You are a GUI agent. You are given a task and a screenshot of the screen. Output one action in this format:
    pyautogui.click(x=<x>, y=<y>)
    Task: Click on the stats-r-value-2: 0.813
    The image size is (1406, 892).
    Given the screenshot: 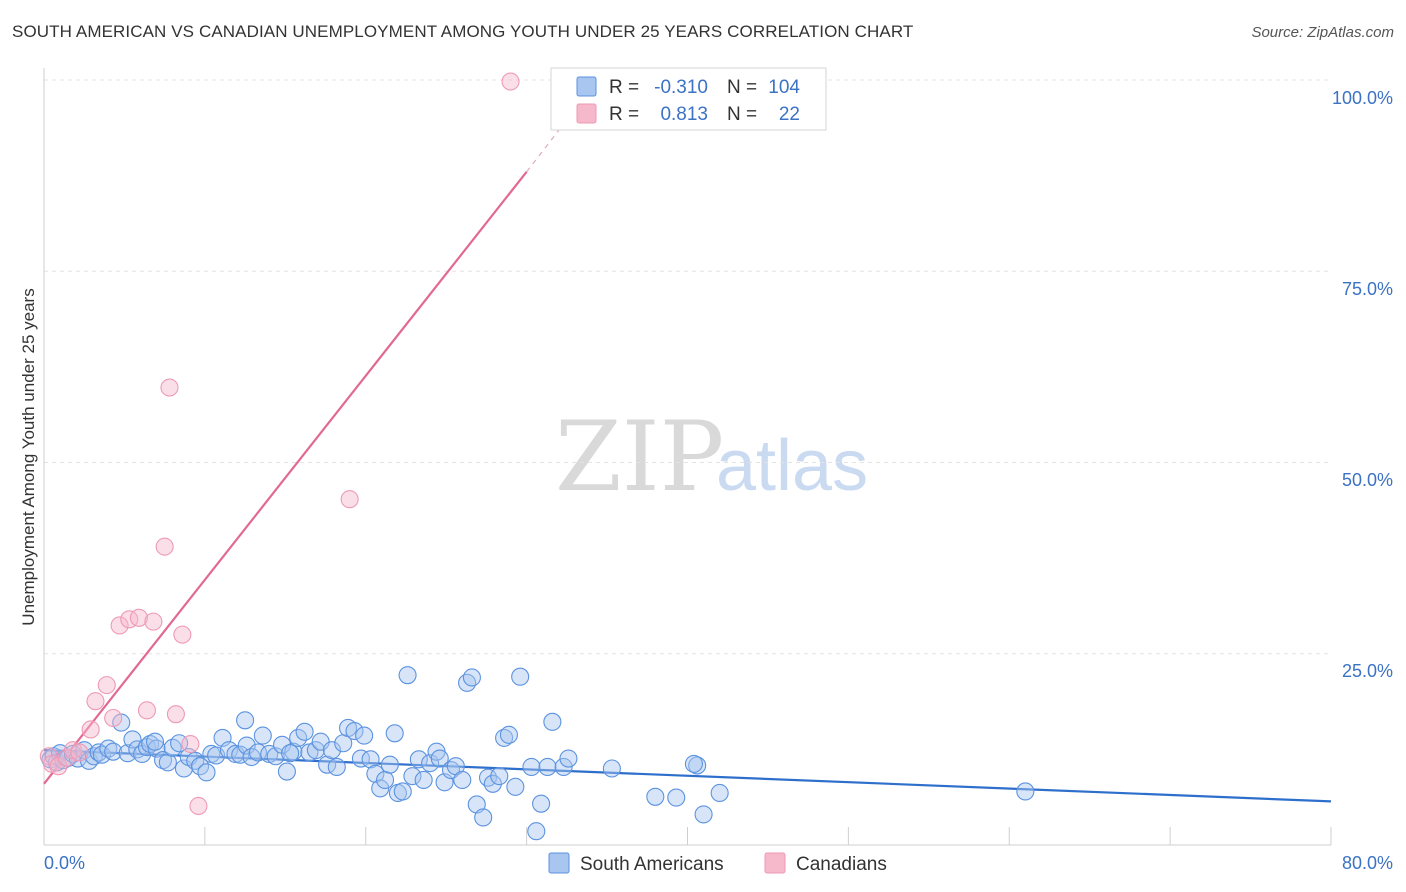 What is the action you would take?
    pyautogui.click(x=684, y=114)
    